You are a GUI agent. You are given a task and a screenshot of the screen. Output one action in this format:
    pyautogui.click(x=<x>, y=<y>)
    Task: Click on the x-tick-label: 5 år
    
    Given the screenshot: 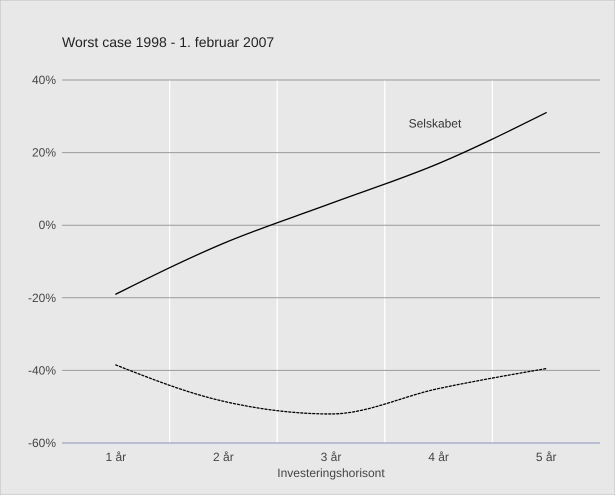 What is the action you would take?
    pyautogui.click(x=546, y=457)
    